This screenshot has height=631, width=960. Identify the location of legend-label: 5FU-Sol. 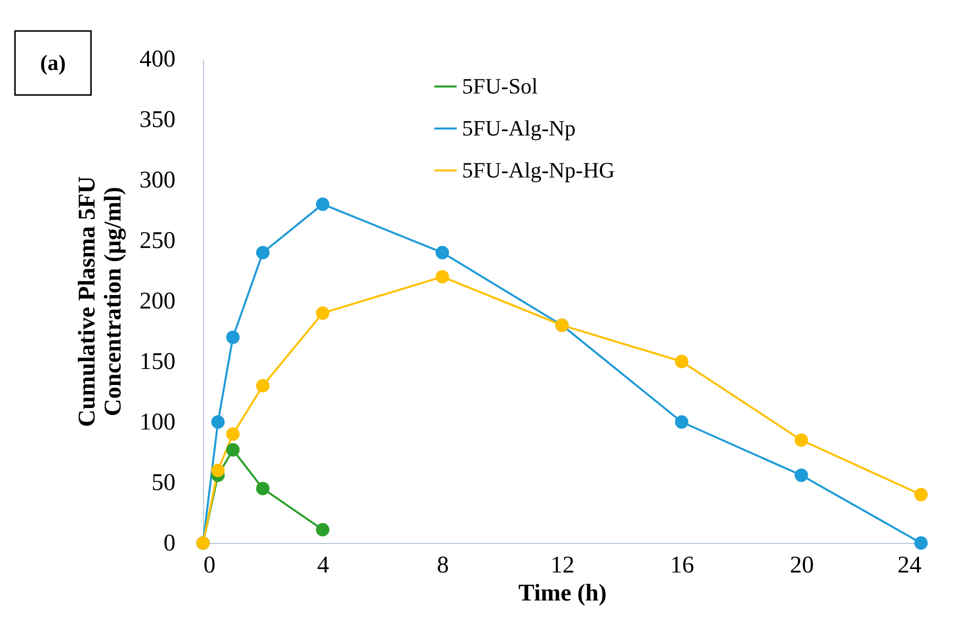
(500, 86).